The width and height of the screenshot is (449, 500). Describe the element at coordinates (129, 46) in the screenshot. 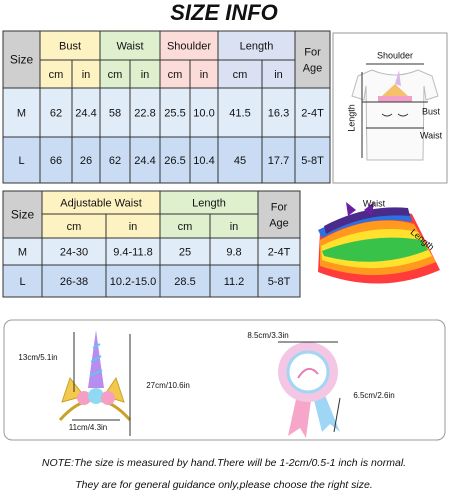

I see `group-header: Waist` at that location.